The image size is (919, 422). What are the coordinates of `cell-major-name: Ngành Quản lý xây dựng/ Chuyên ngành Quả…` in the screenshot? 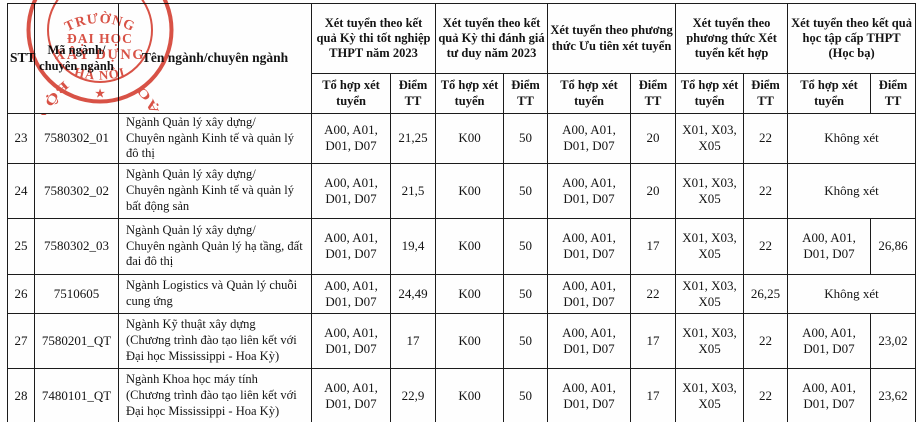 It's located at (215, 246).